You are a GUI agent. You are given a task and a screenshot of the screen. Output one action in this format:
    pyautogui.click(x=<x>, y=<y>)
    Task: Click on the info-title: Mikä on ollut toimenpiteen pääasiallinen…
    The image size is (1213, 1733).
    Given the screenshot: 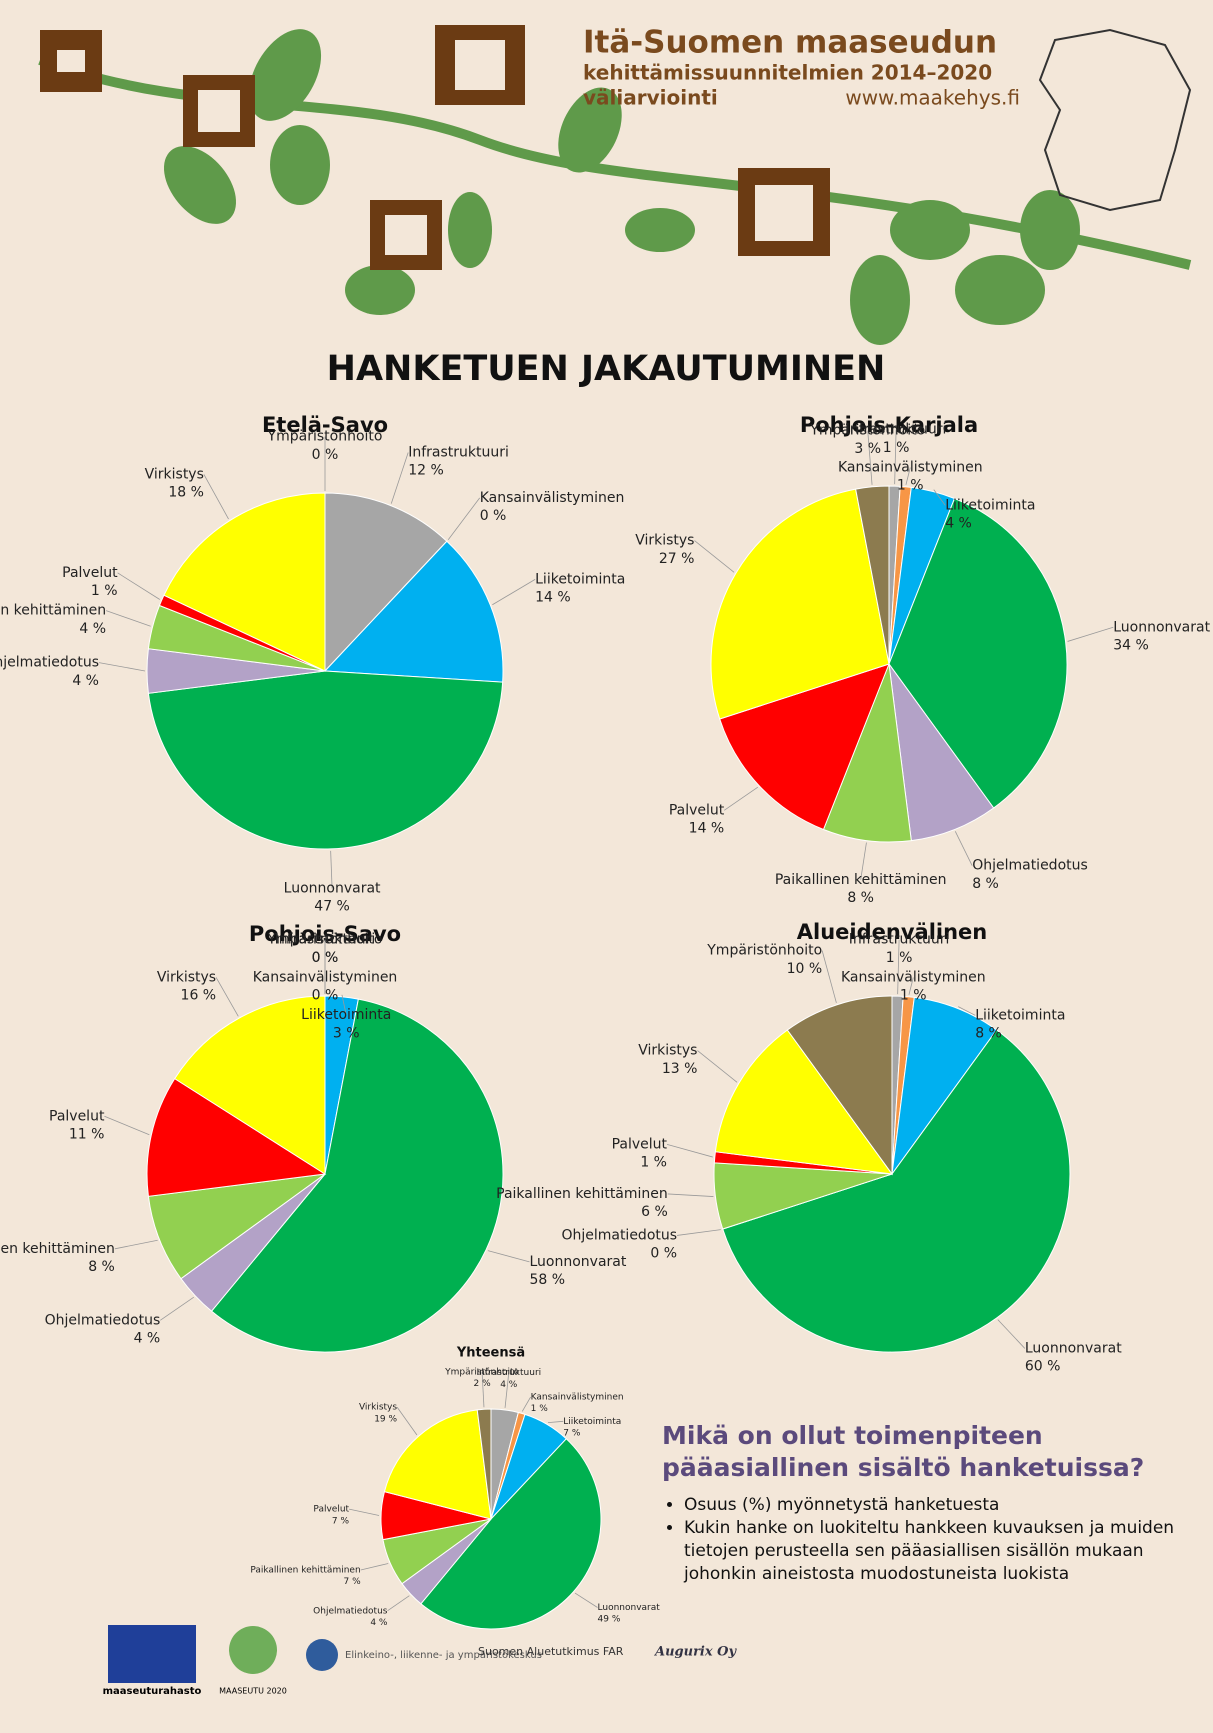 What is the action you would take?
    pyautogui.click(x=903, y=1451)
    